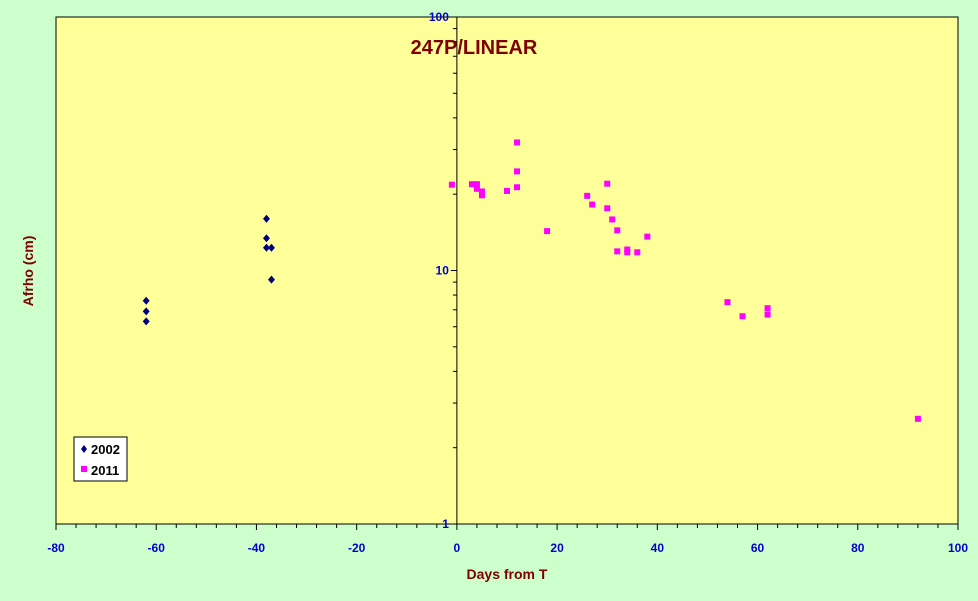 The height and width of the screenshot is (601, 978). What do you see at coordinates (557, 548) in the screenshot?
I see `x-tick-label: 20` at bounding box center [557, 548].